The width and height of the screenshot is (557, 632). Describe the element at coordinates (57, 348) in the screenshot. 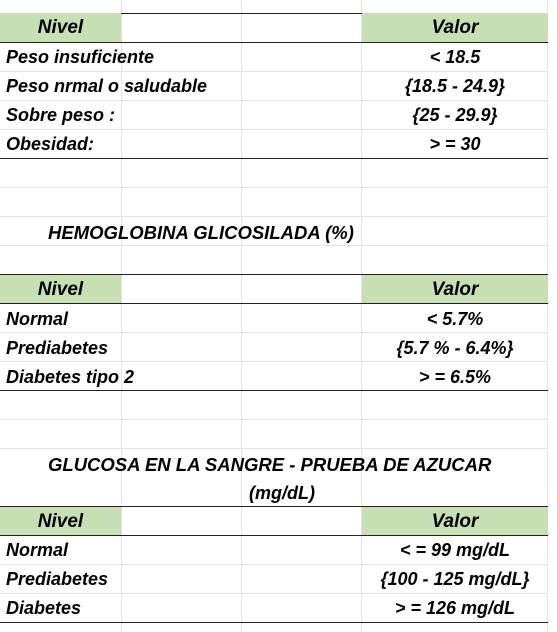

I see `hemoglobina-row-nivel: Prediabetes` at that location.